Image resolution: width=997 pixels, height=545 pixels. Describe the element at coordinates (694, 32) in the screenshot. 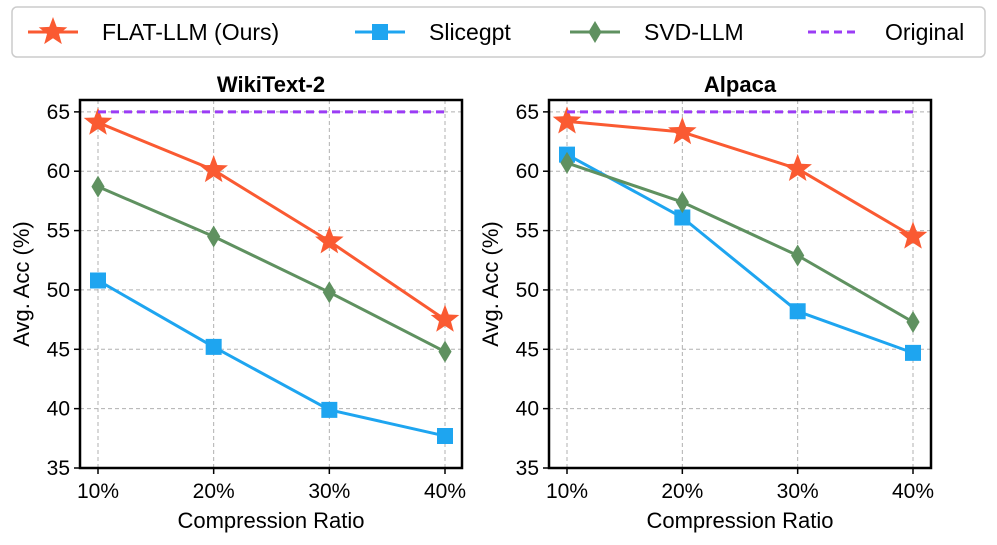

I see `legend-label-svd-llm: SVD-LLM` at that location.